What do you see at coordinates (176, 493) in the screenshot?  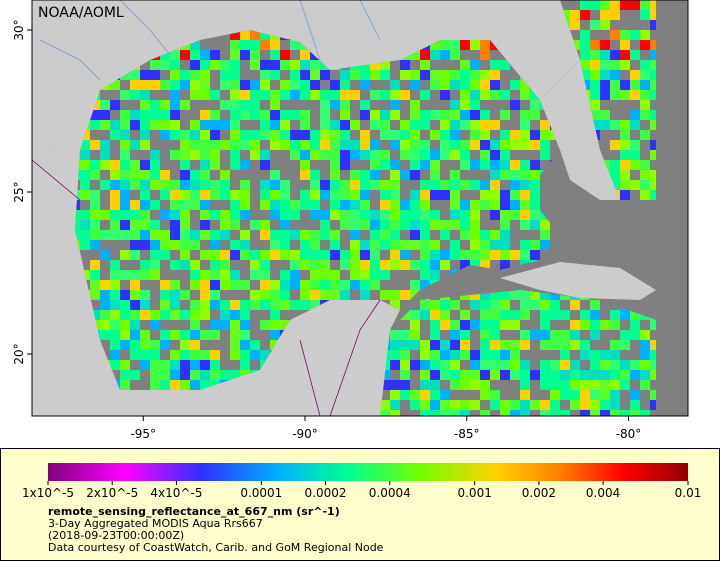 I see `colorbar-tick-label: 4x10^-5` at bounding box center [176, 493].